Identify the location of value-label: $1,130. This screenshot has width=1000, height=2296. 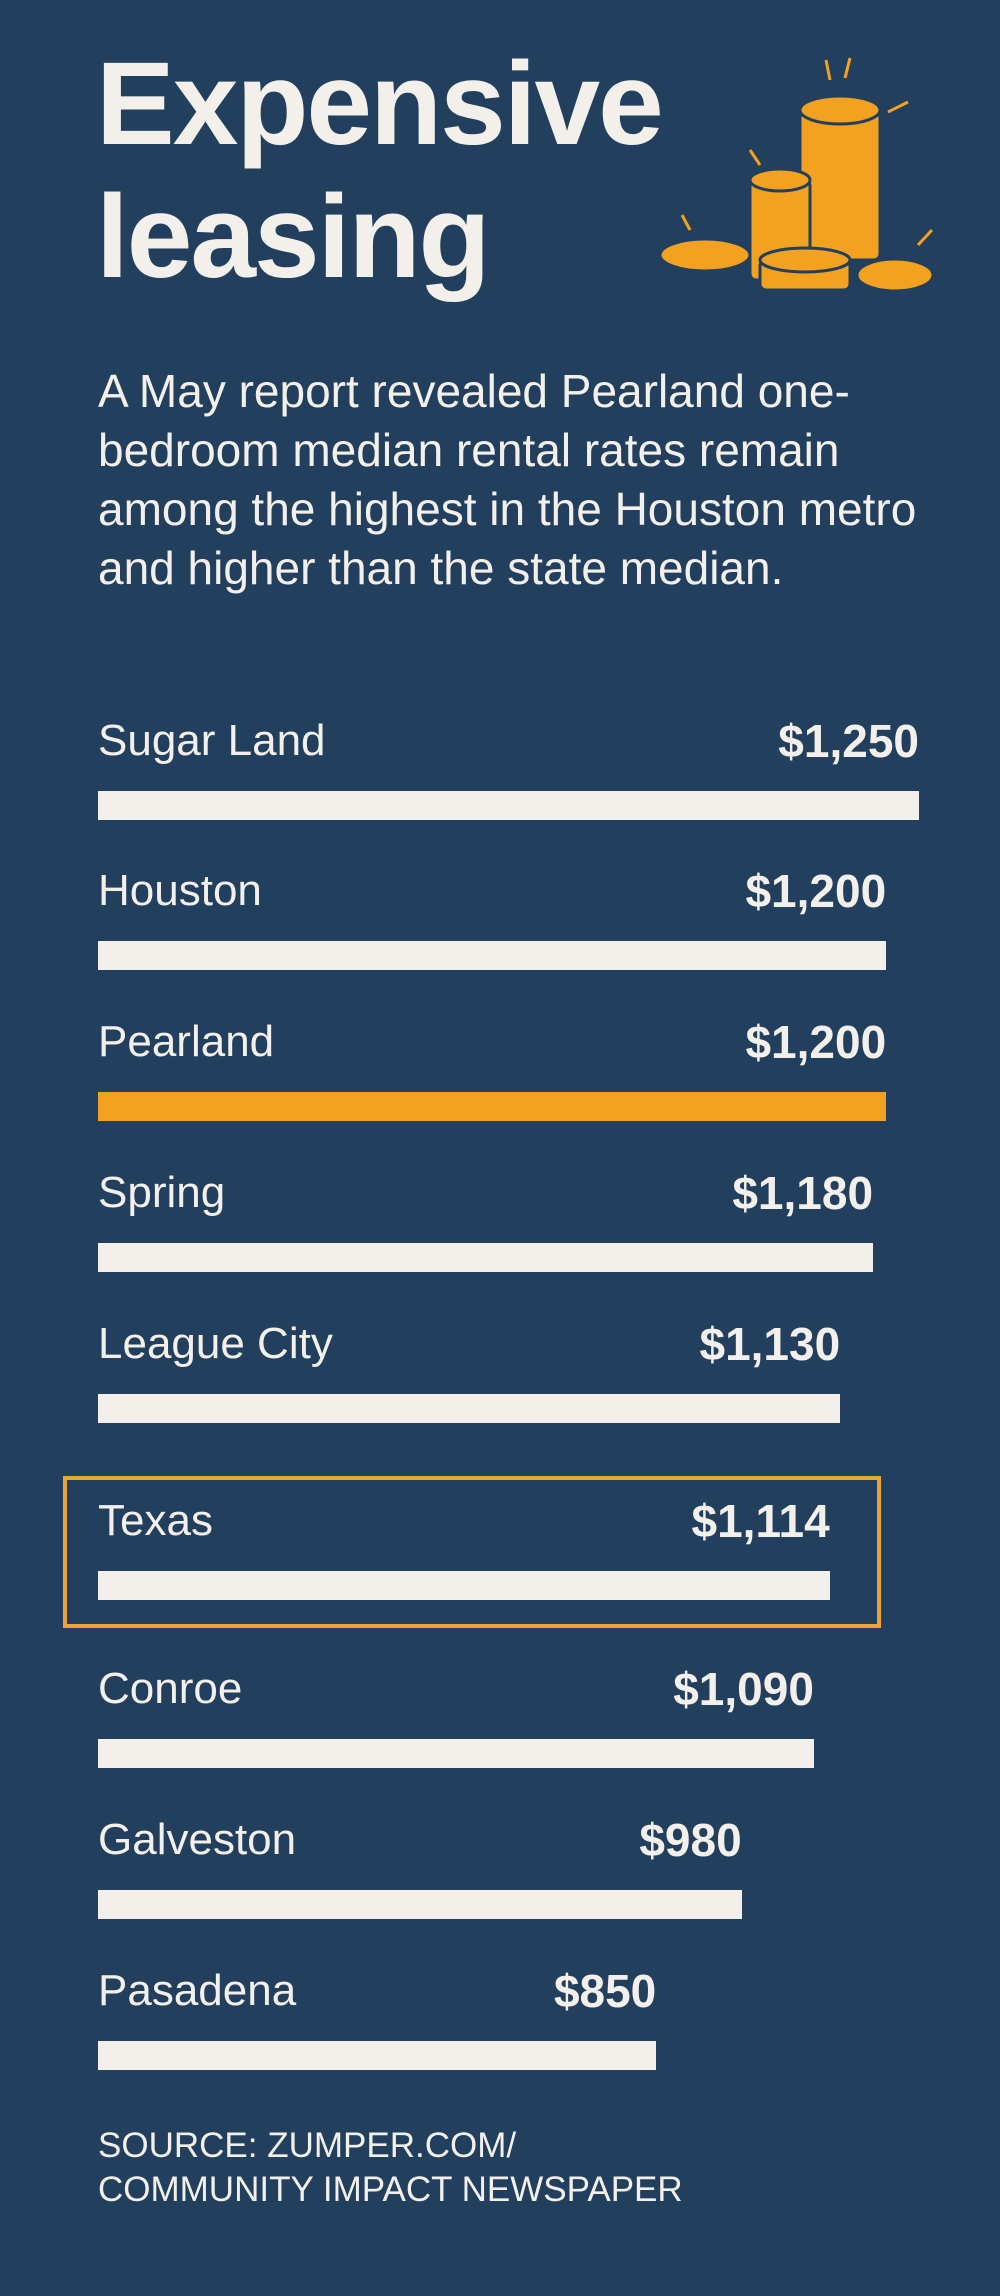
(770, 1343).